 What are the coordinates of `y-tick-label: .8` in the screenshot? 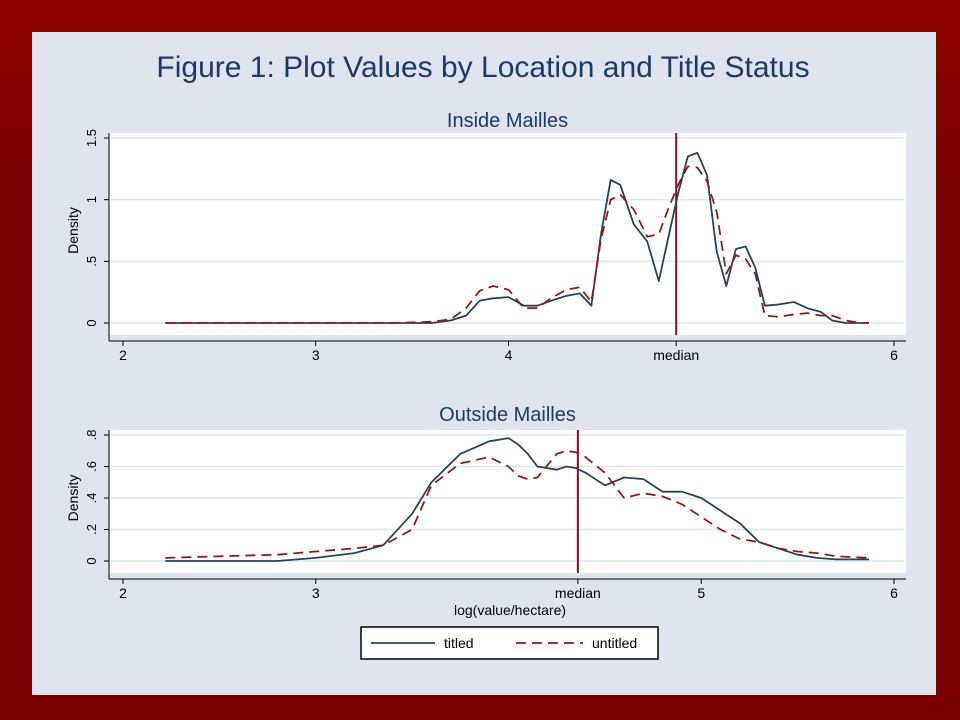 It's located at (91, 435).